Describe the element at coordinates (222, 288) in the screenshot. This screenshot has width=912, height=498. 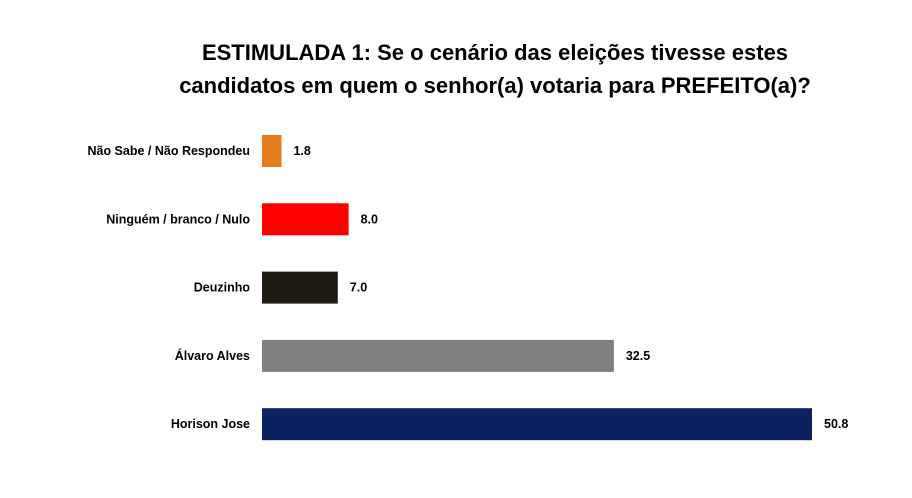
I see `category-label: Deuzinho` at that location.